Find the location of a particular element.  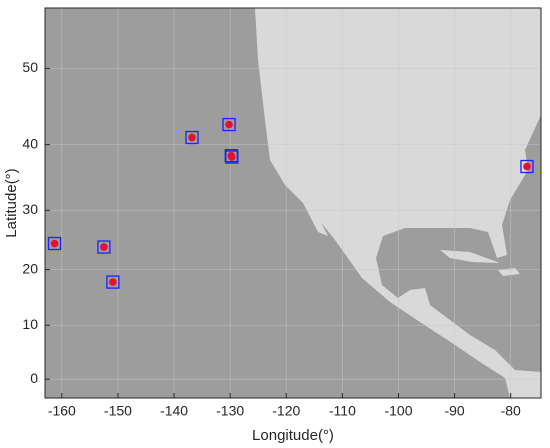

x-tick-label: -80 is located at coordinates (511, 411).